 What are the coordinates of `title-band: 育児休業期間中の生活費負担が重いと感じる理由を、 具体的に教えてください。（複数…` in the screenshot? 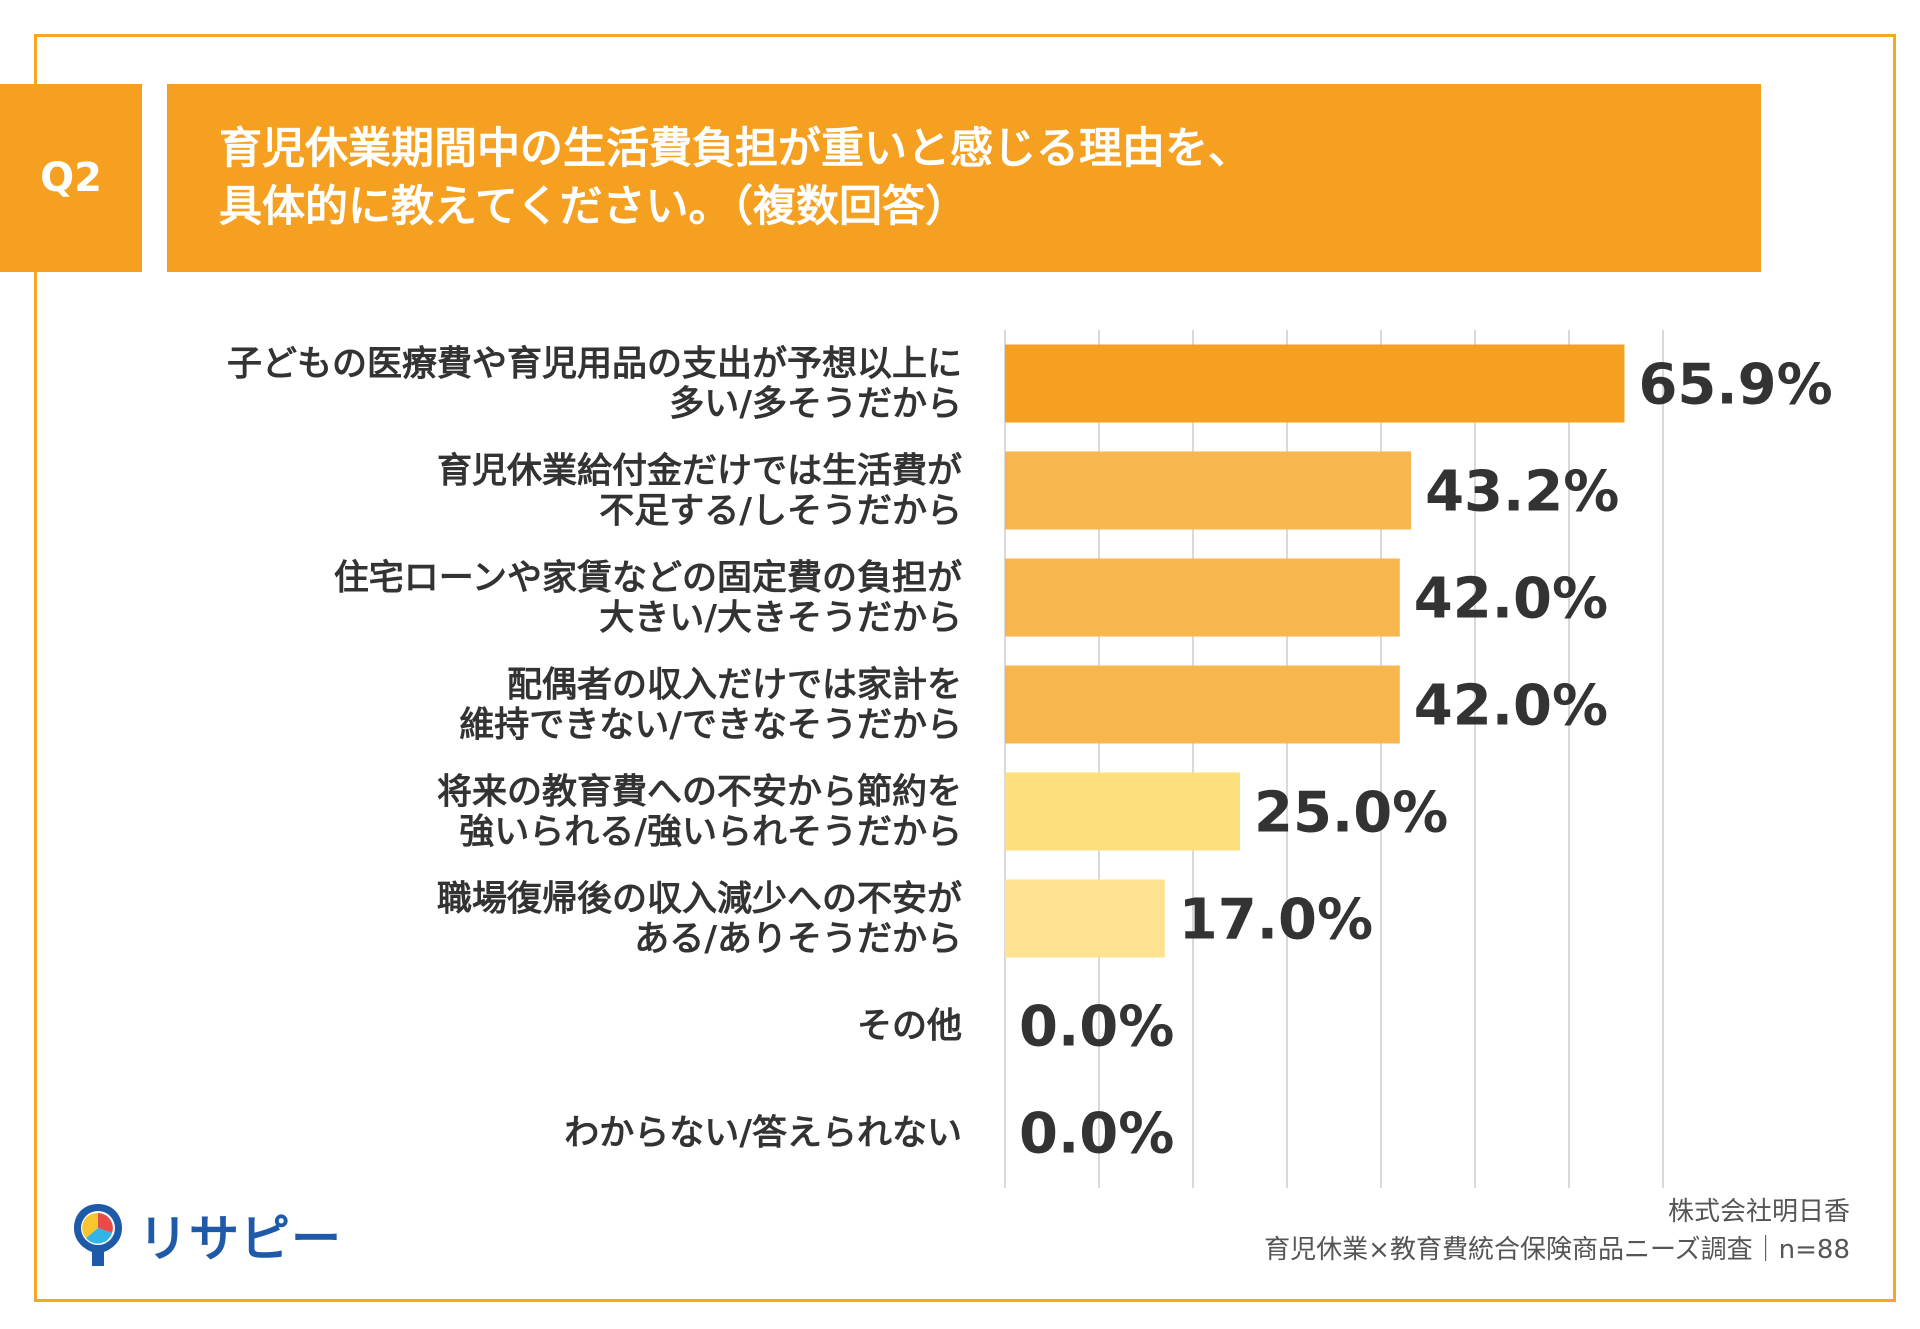 It's located at (964, 178).